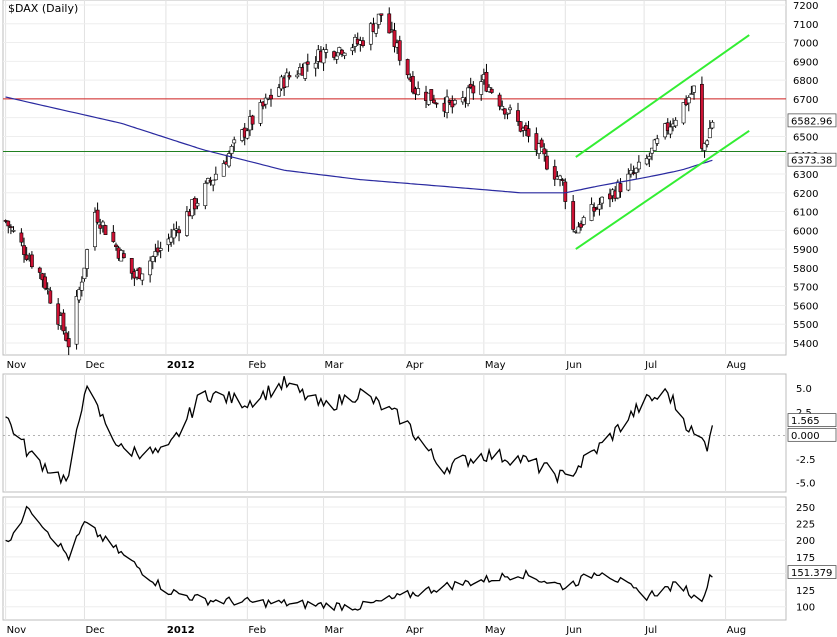  Describe the element at coordinates (812, 434) in the screenshot. I see `oscillator-zero-tag-box` at that location.